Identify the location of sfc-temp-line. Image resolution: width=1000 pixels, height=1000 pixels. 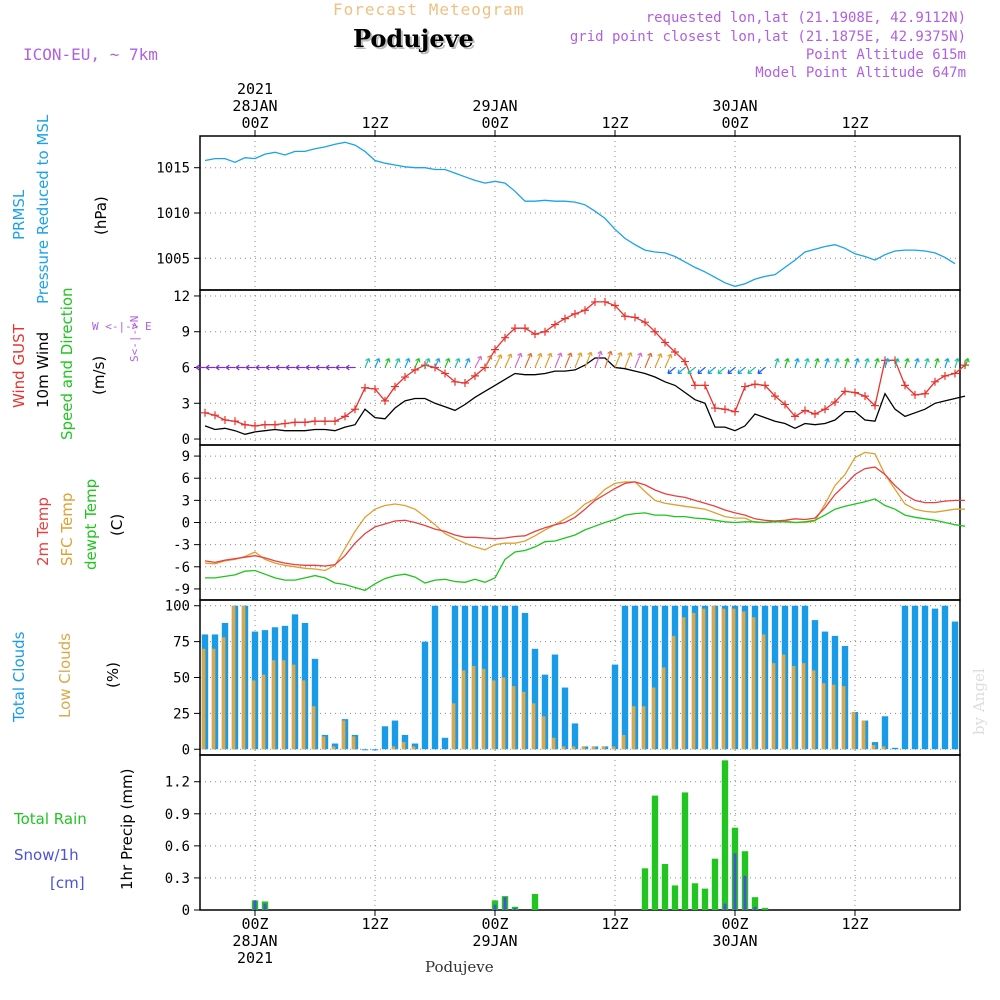
(584, 511).